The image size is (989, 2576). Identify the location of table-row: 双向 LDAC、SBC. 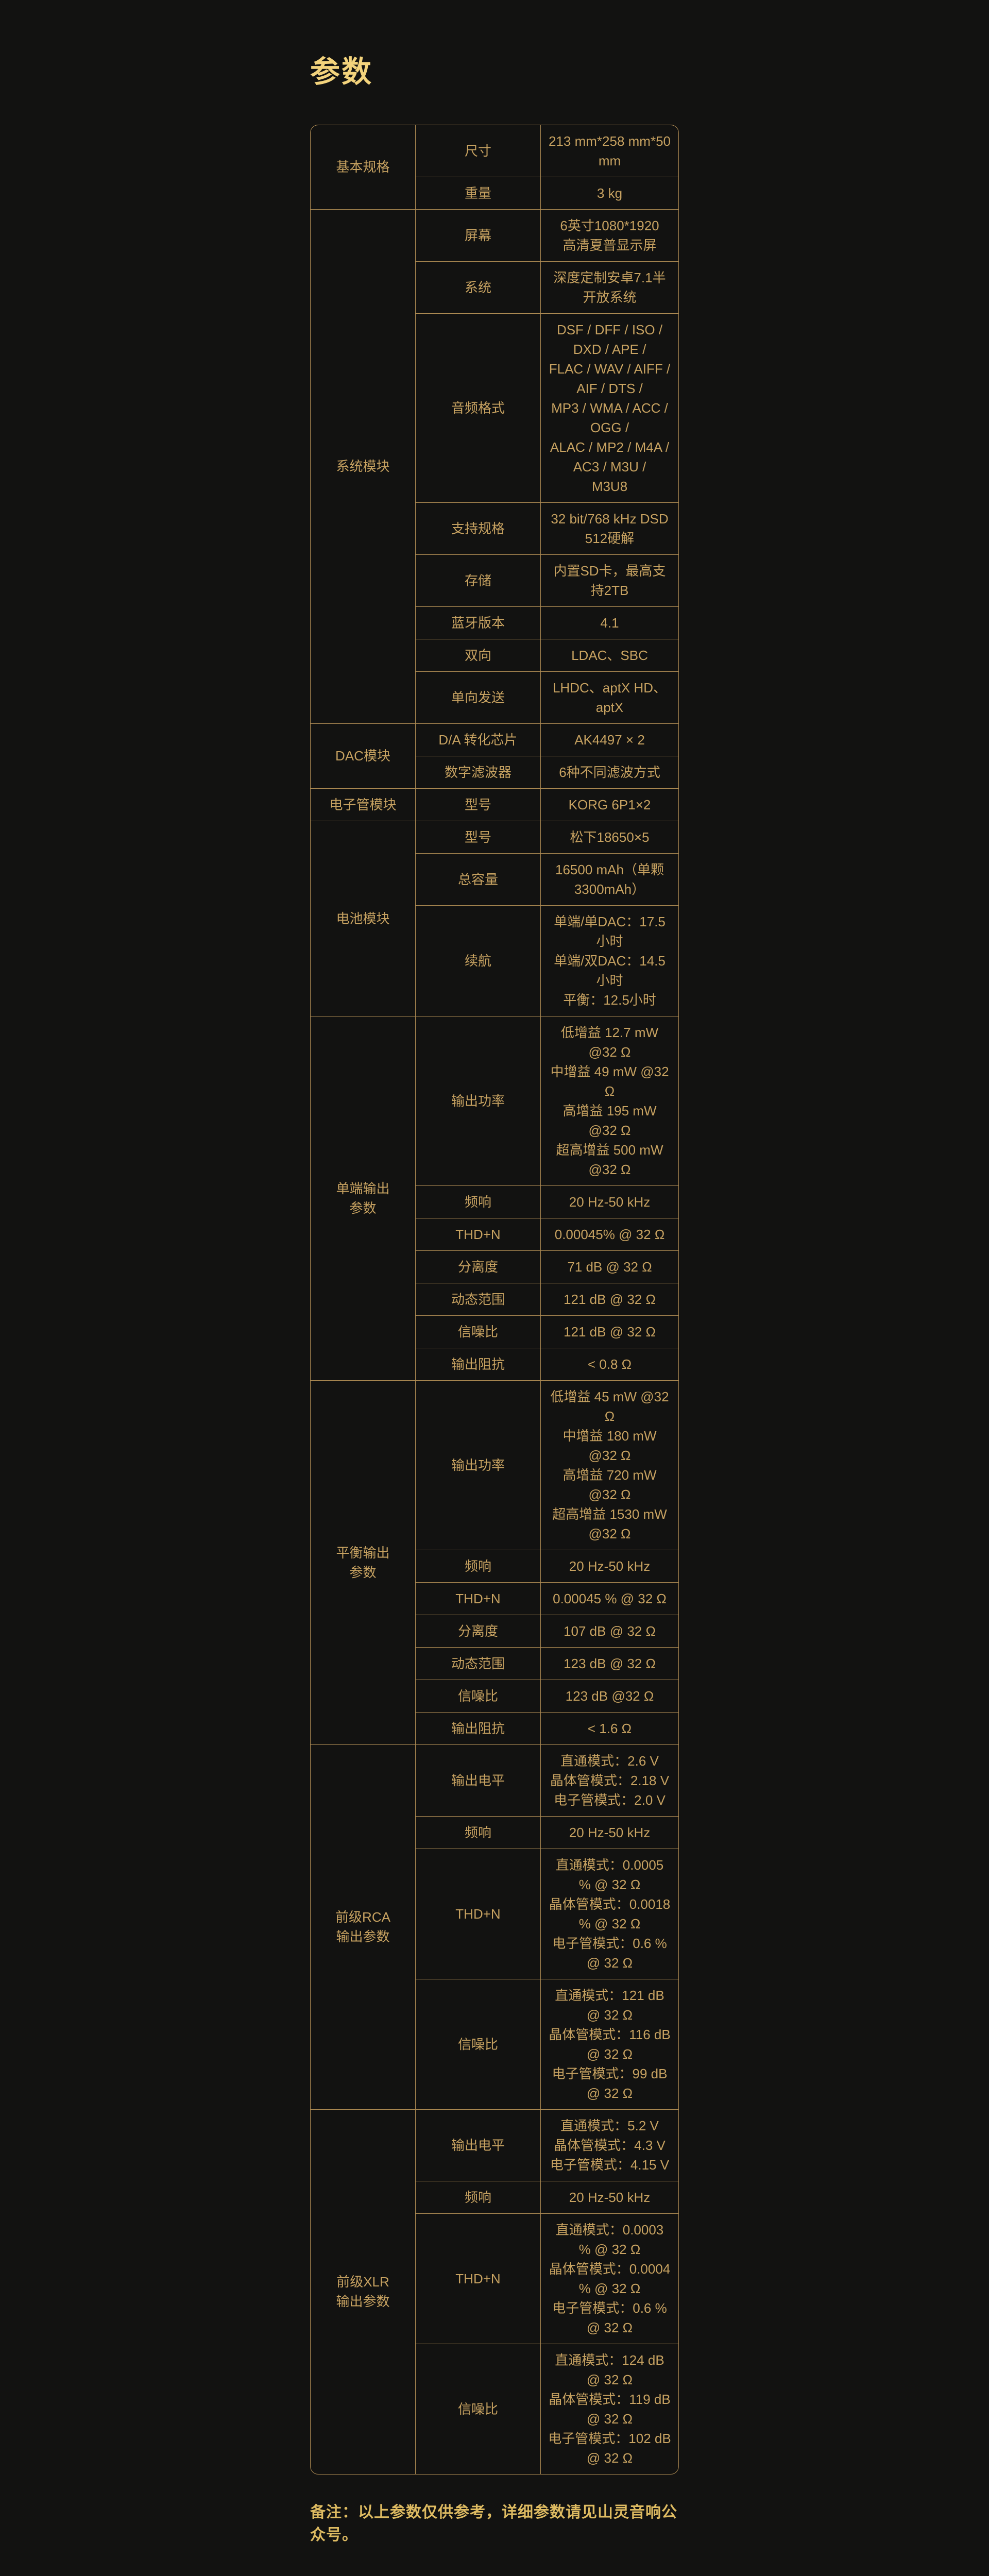
(494, 654).